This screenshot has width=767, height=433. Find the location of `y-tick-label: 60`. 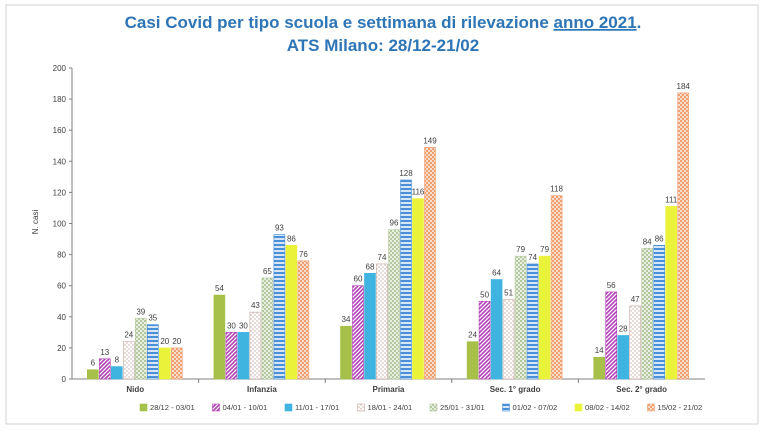

y-tick-label: 60 is located at coordinates (61, 286).